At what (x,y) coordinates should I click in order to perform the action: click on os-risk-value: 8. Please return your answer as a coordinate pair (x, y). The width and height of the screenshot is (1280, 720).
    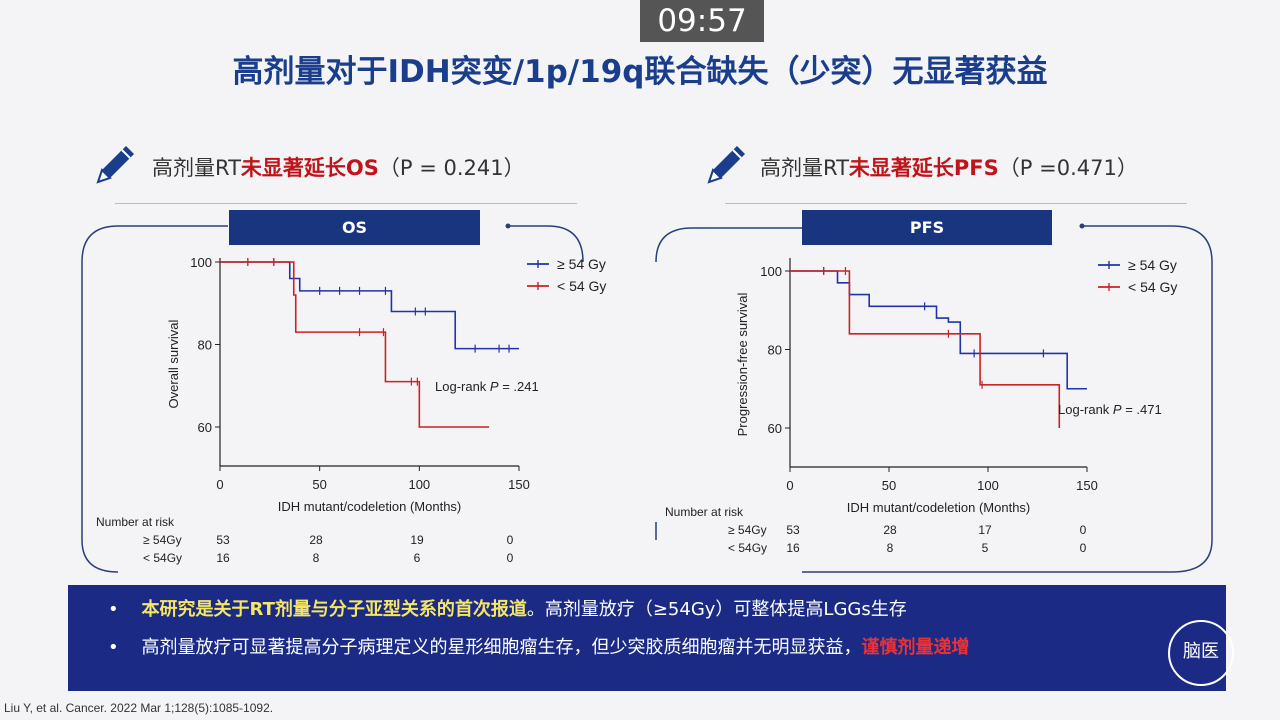
    Looking at the image, I should click on (316, 558).